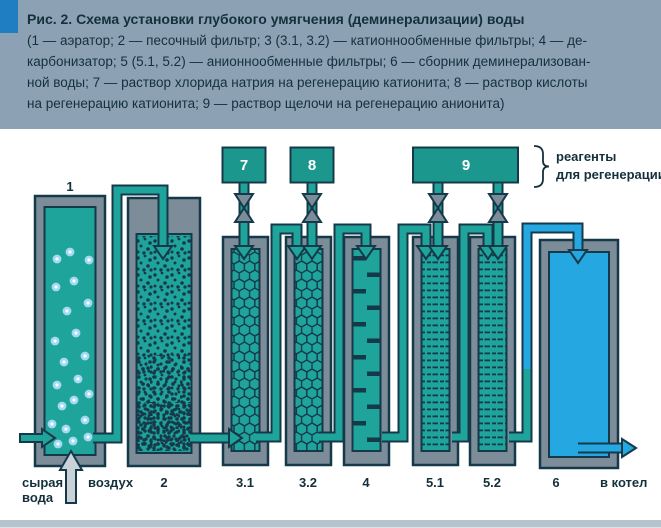 This screenshot has height=528, width=661. I want to click on legend-brace, so click(541, 166).